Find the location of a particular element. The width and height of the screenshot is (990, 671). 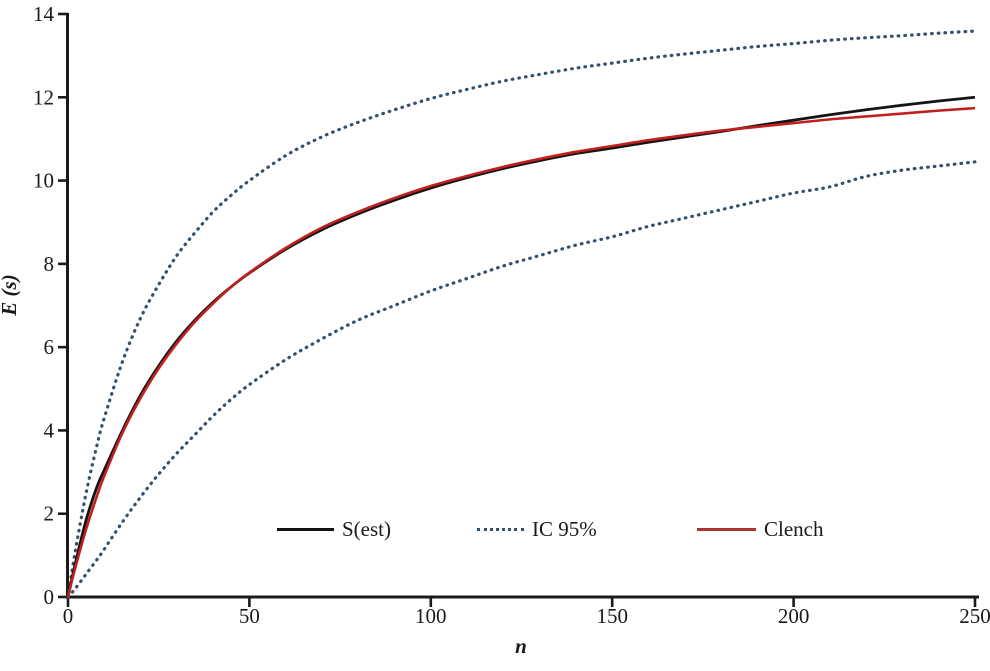

y-tick-label: 12 is located at coordinates (43, 97).